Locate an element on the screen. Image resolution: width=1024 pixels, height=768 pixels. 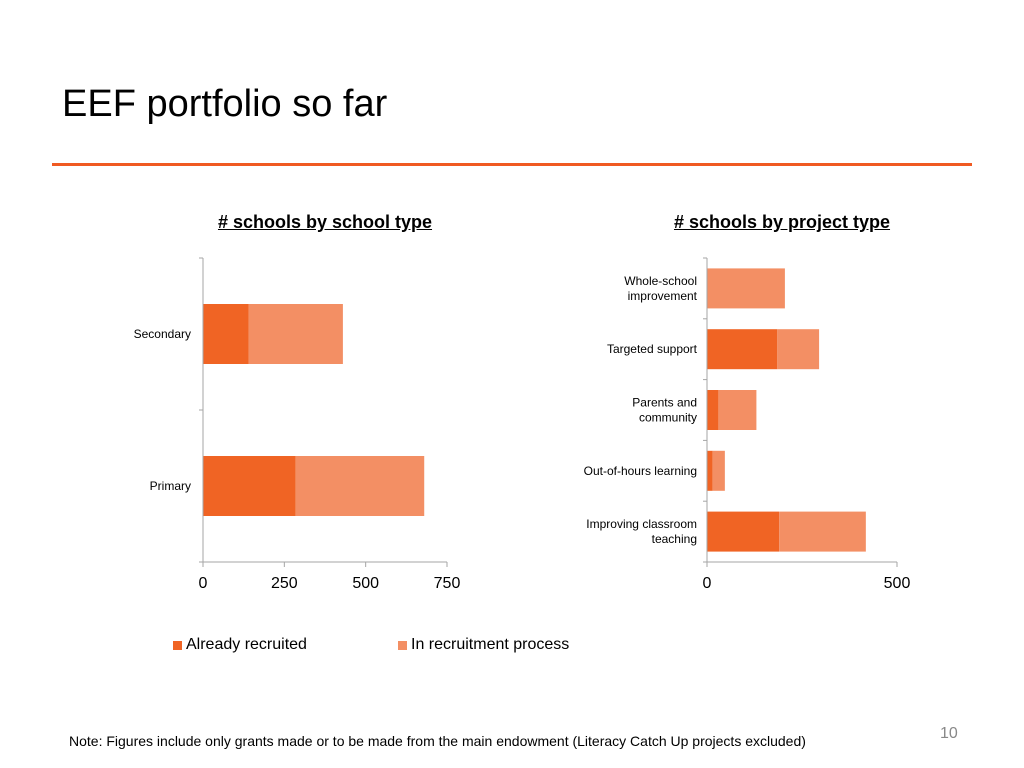
page-number: 10 is located at coordinates (949, 733).